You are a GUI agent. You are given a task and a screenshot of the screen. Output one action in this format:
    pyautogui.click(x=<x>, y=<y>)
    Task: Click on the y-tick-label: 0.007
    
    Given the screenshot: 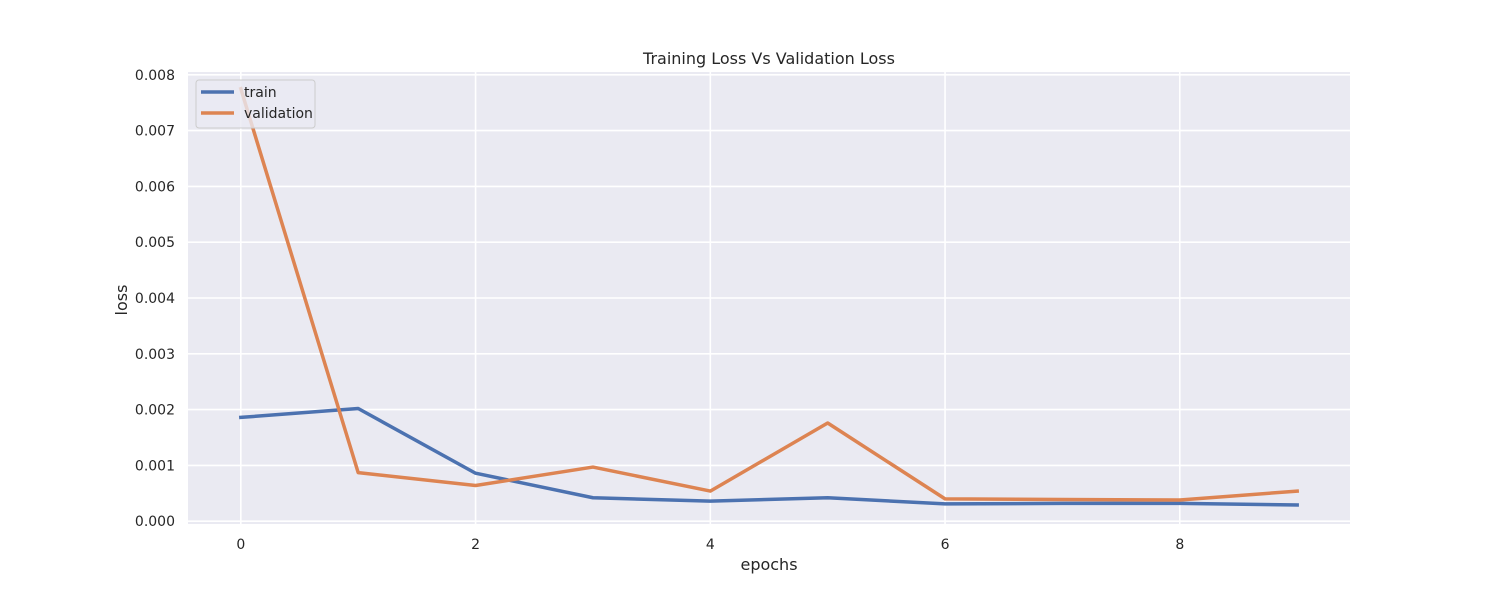 What is the action you would take?
    pyautogui.click(x=155, y=132)
    